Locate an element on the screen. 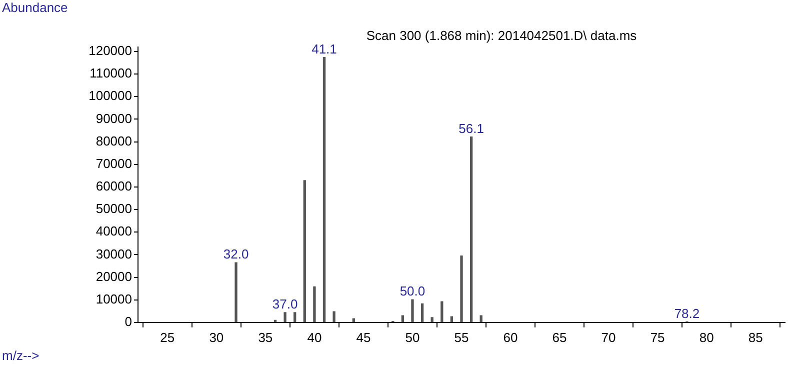  x-tick-label: 35 is located at coordinates (265, 337).